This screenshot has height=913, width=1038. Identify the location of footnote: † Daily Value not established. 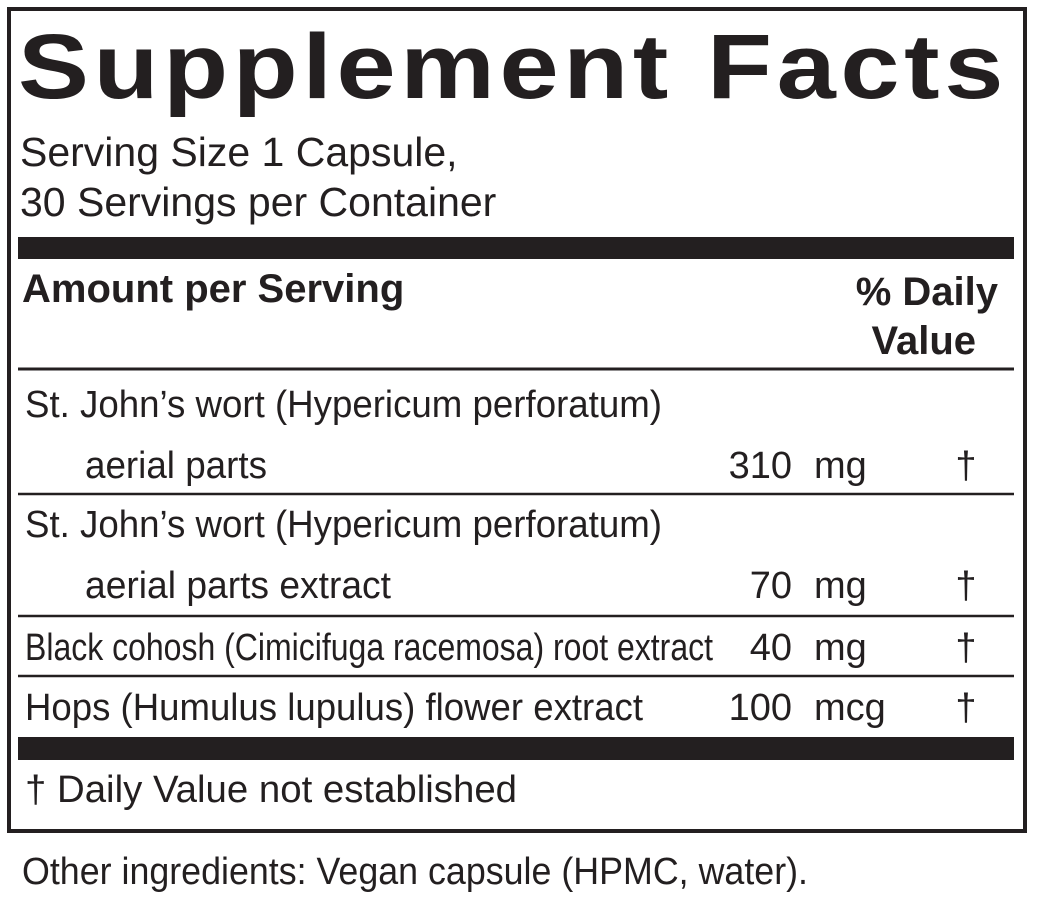
(271, 790).